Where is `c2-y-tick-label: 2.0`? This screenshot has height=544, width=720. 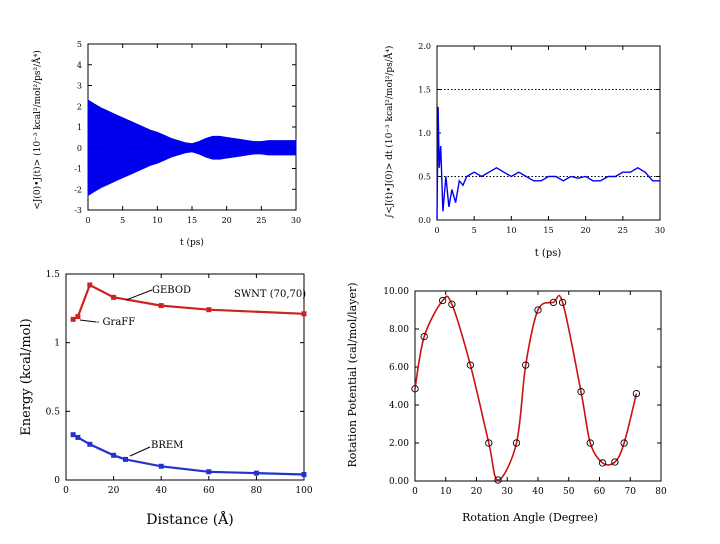
c2-y-tick-label: 2.0 is located at coordinates (424, 46).